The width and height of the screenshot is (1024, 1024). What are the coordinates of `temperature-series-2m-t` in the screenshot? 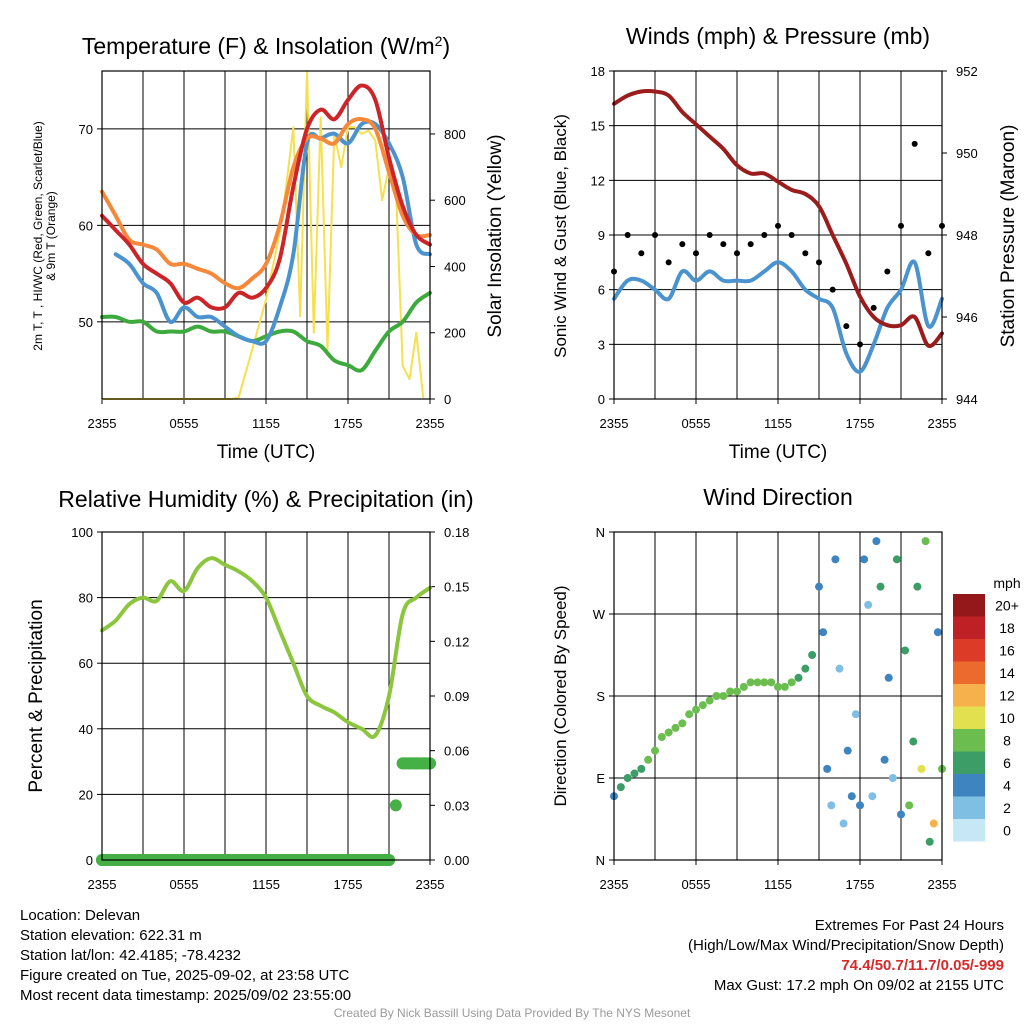 It's located at (266, 197).